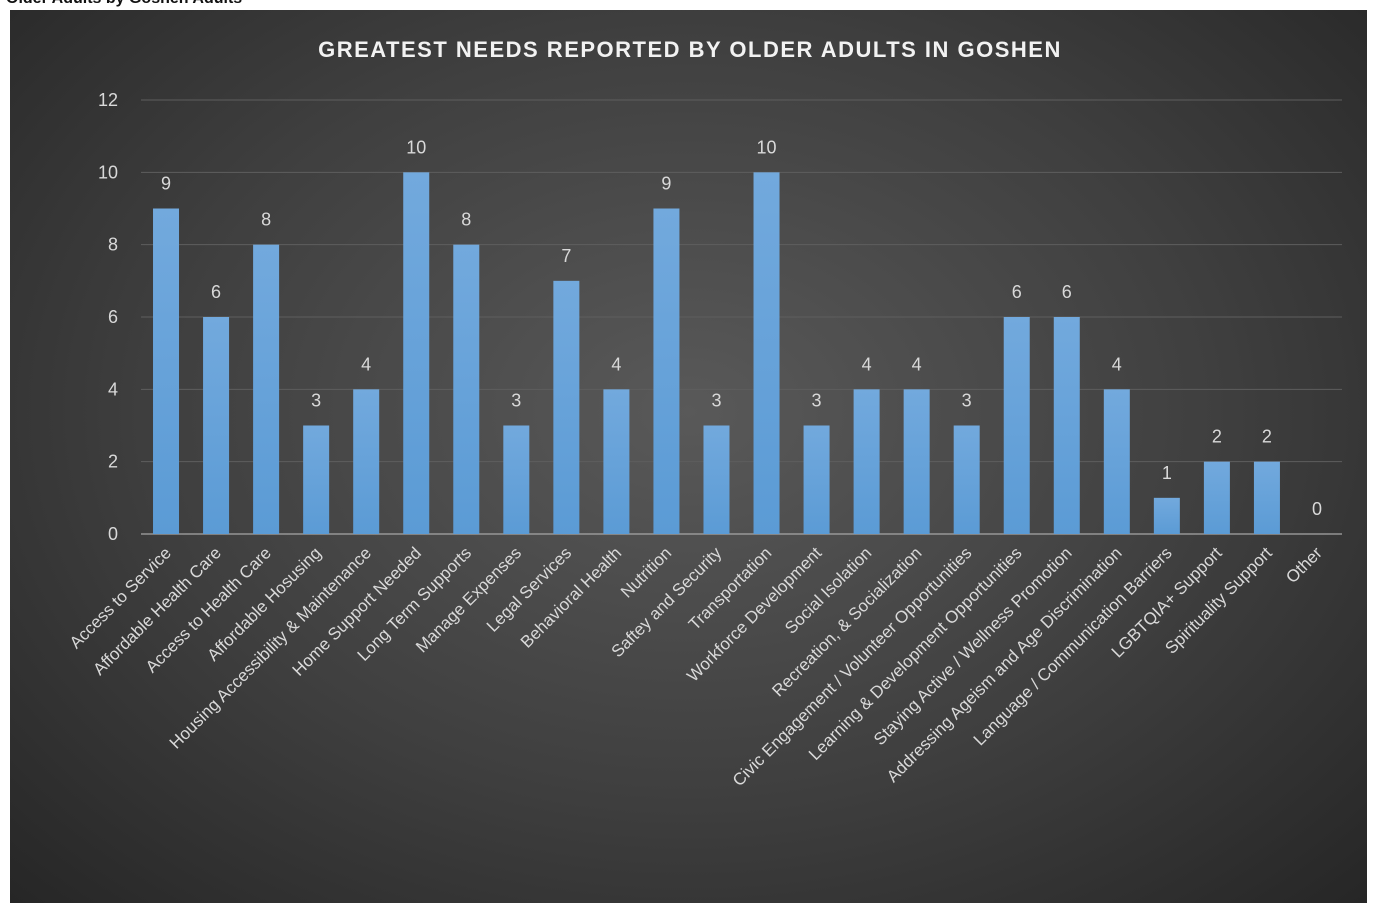 The image size is (1377, 903). I want to click on top-caption-text: Older Adults by Goshen Adults, so click(124, 4).